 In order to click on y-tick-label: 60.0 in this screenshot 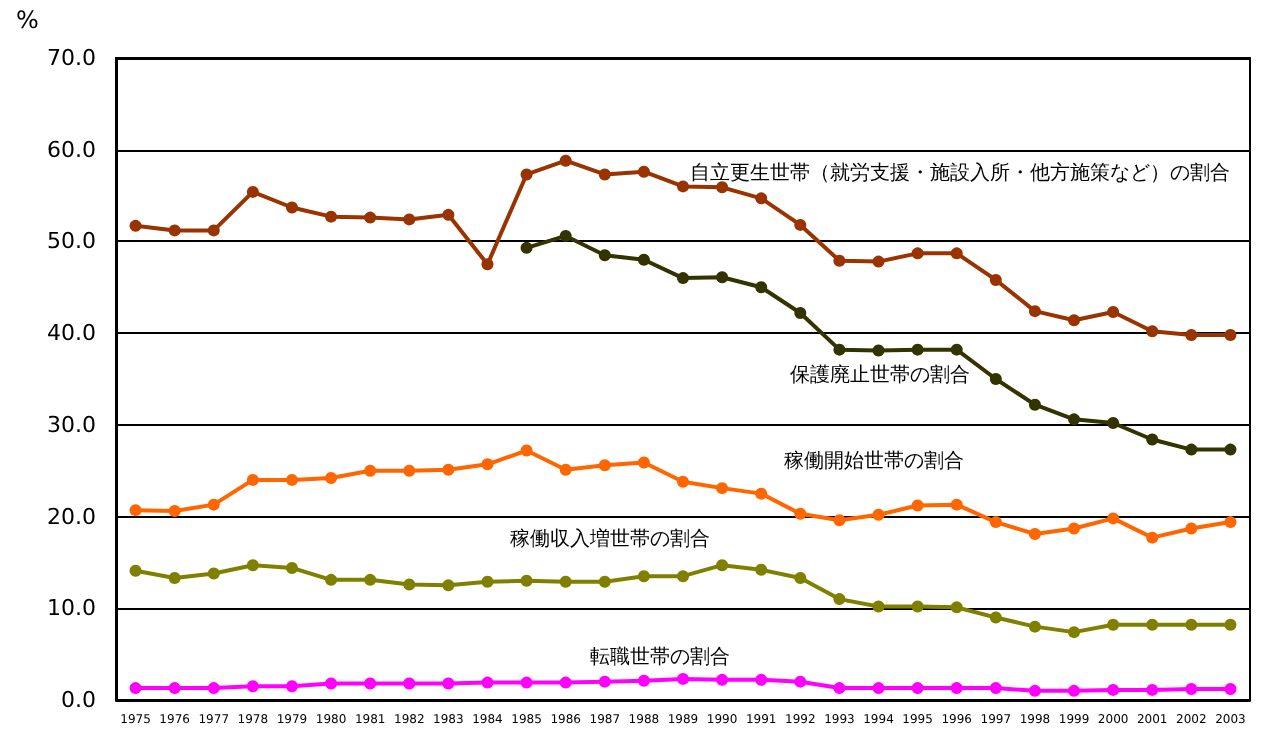, I will do `click(71, 149)`.